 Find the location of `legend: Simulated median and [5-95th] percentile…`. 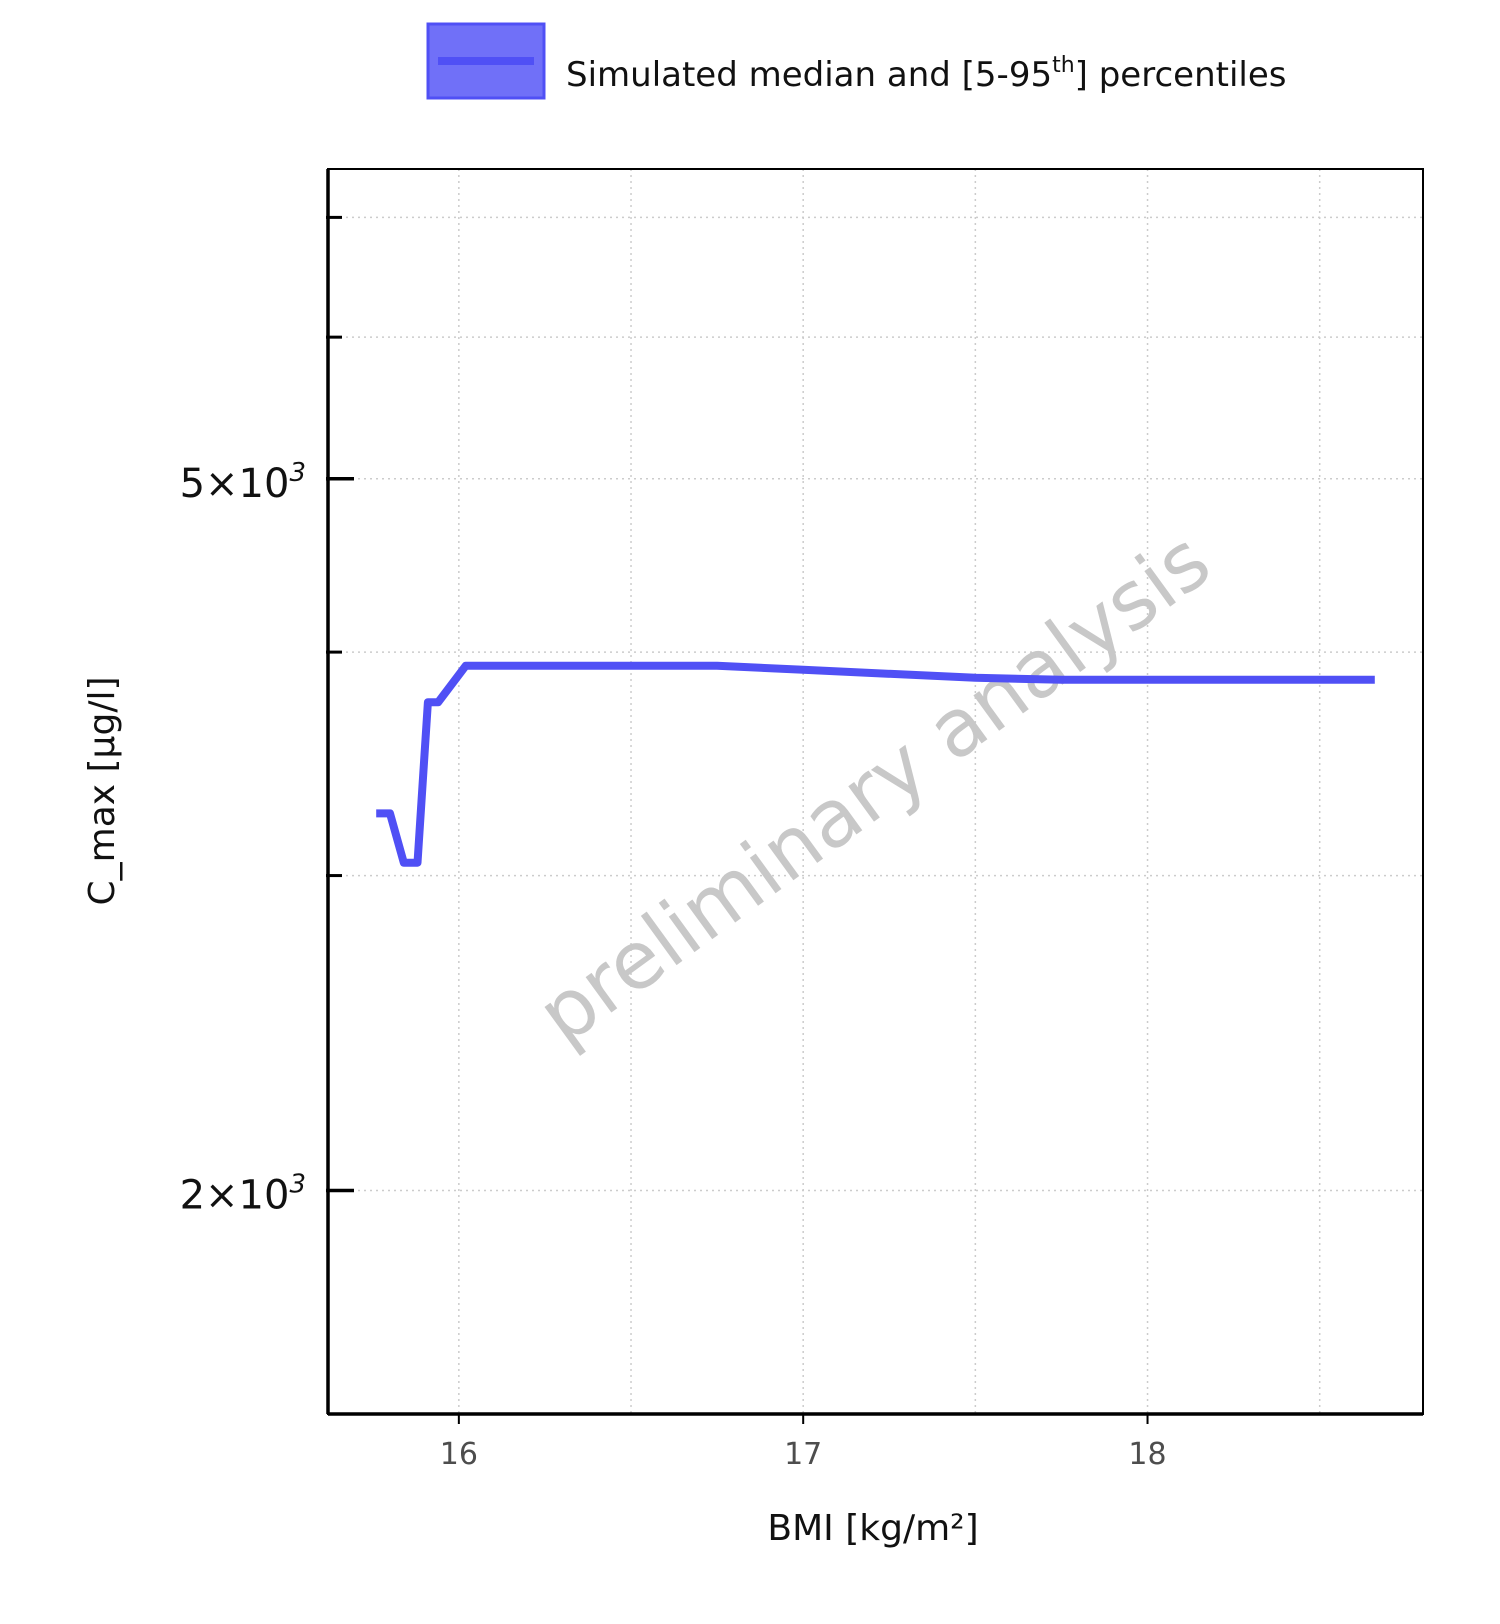

legend: Simulated median and [5-95th] percentile… is located at coordinates (856, 61).